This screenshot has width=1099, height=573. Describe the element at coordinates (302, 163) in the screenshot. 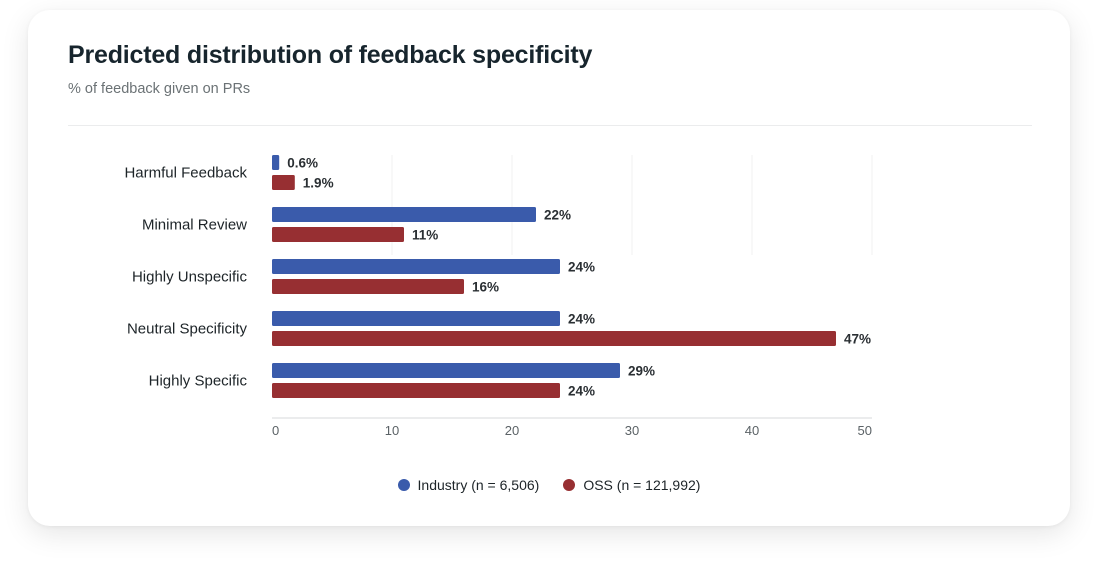

I see `data-label: 0.6%` at that location.